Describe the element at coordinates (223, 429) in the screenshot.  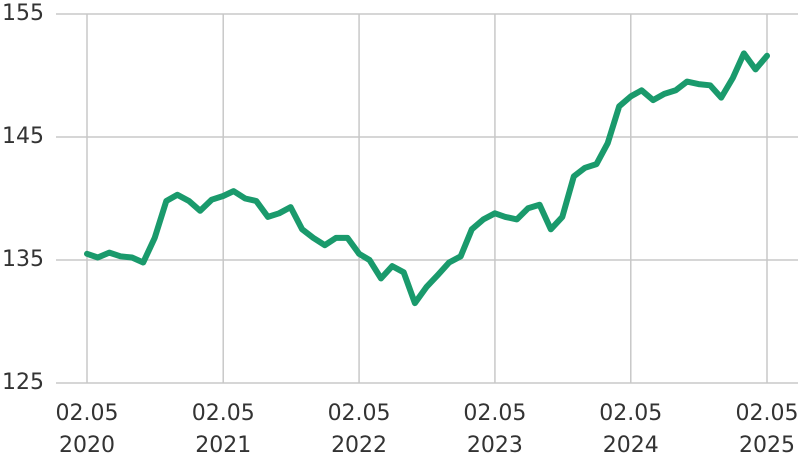
I see `x-tick-label: 02.05 2021` at that location.